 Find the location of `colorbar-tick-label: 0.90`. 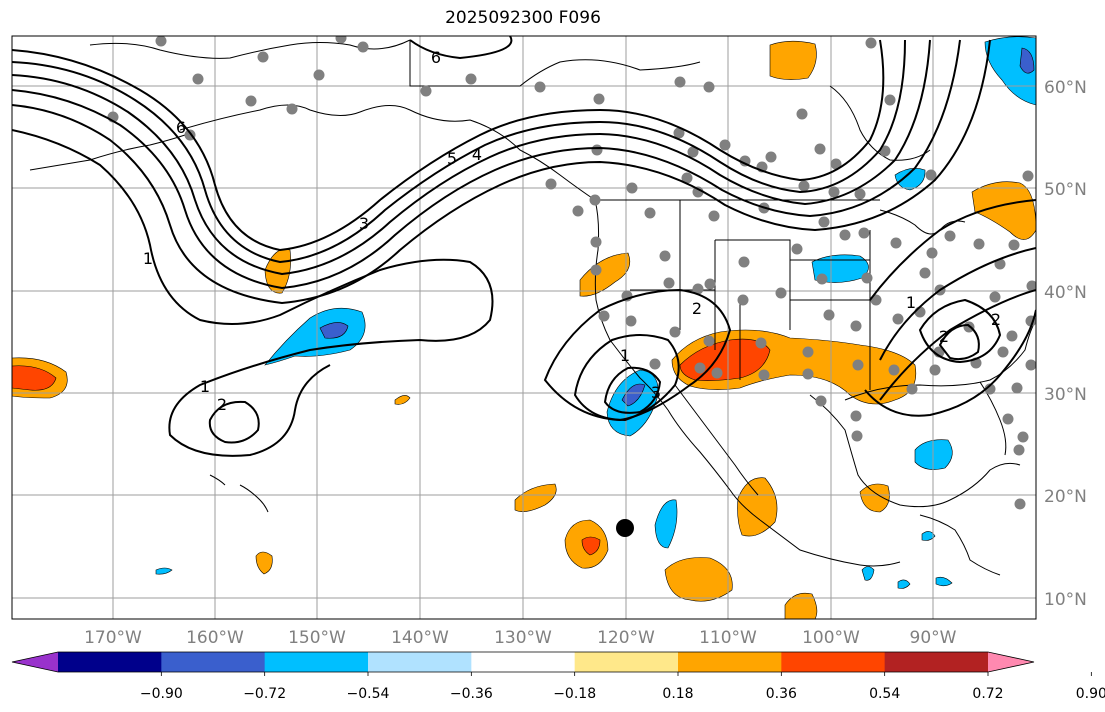

colorbar-tick-label: 0.90 is located at coordinates (1090, 694).